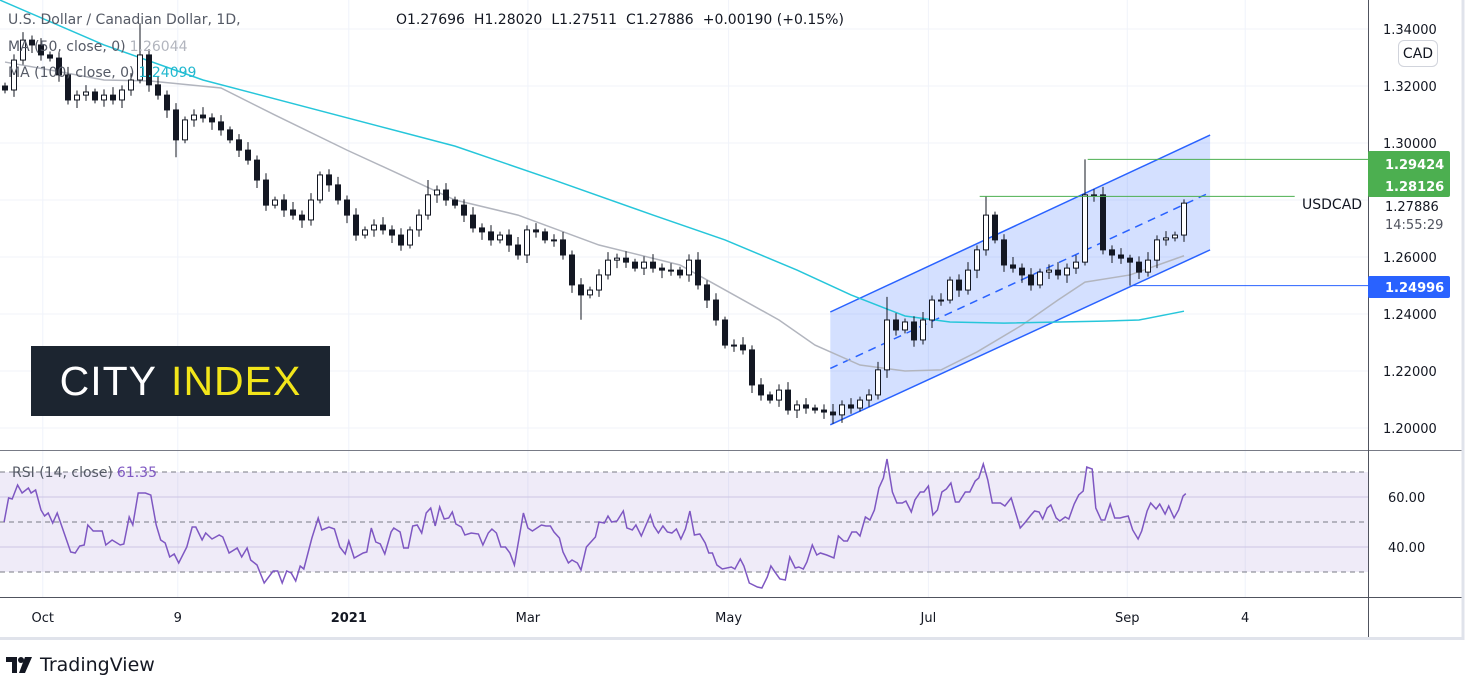 The height and width of the screenshot is (692, 1477). What do you see at coordinates (1406, 498) in the screenshot?
I see `rsi-tick: 60.00` at bounding box center [1406, 498].